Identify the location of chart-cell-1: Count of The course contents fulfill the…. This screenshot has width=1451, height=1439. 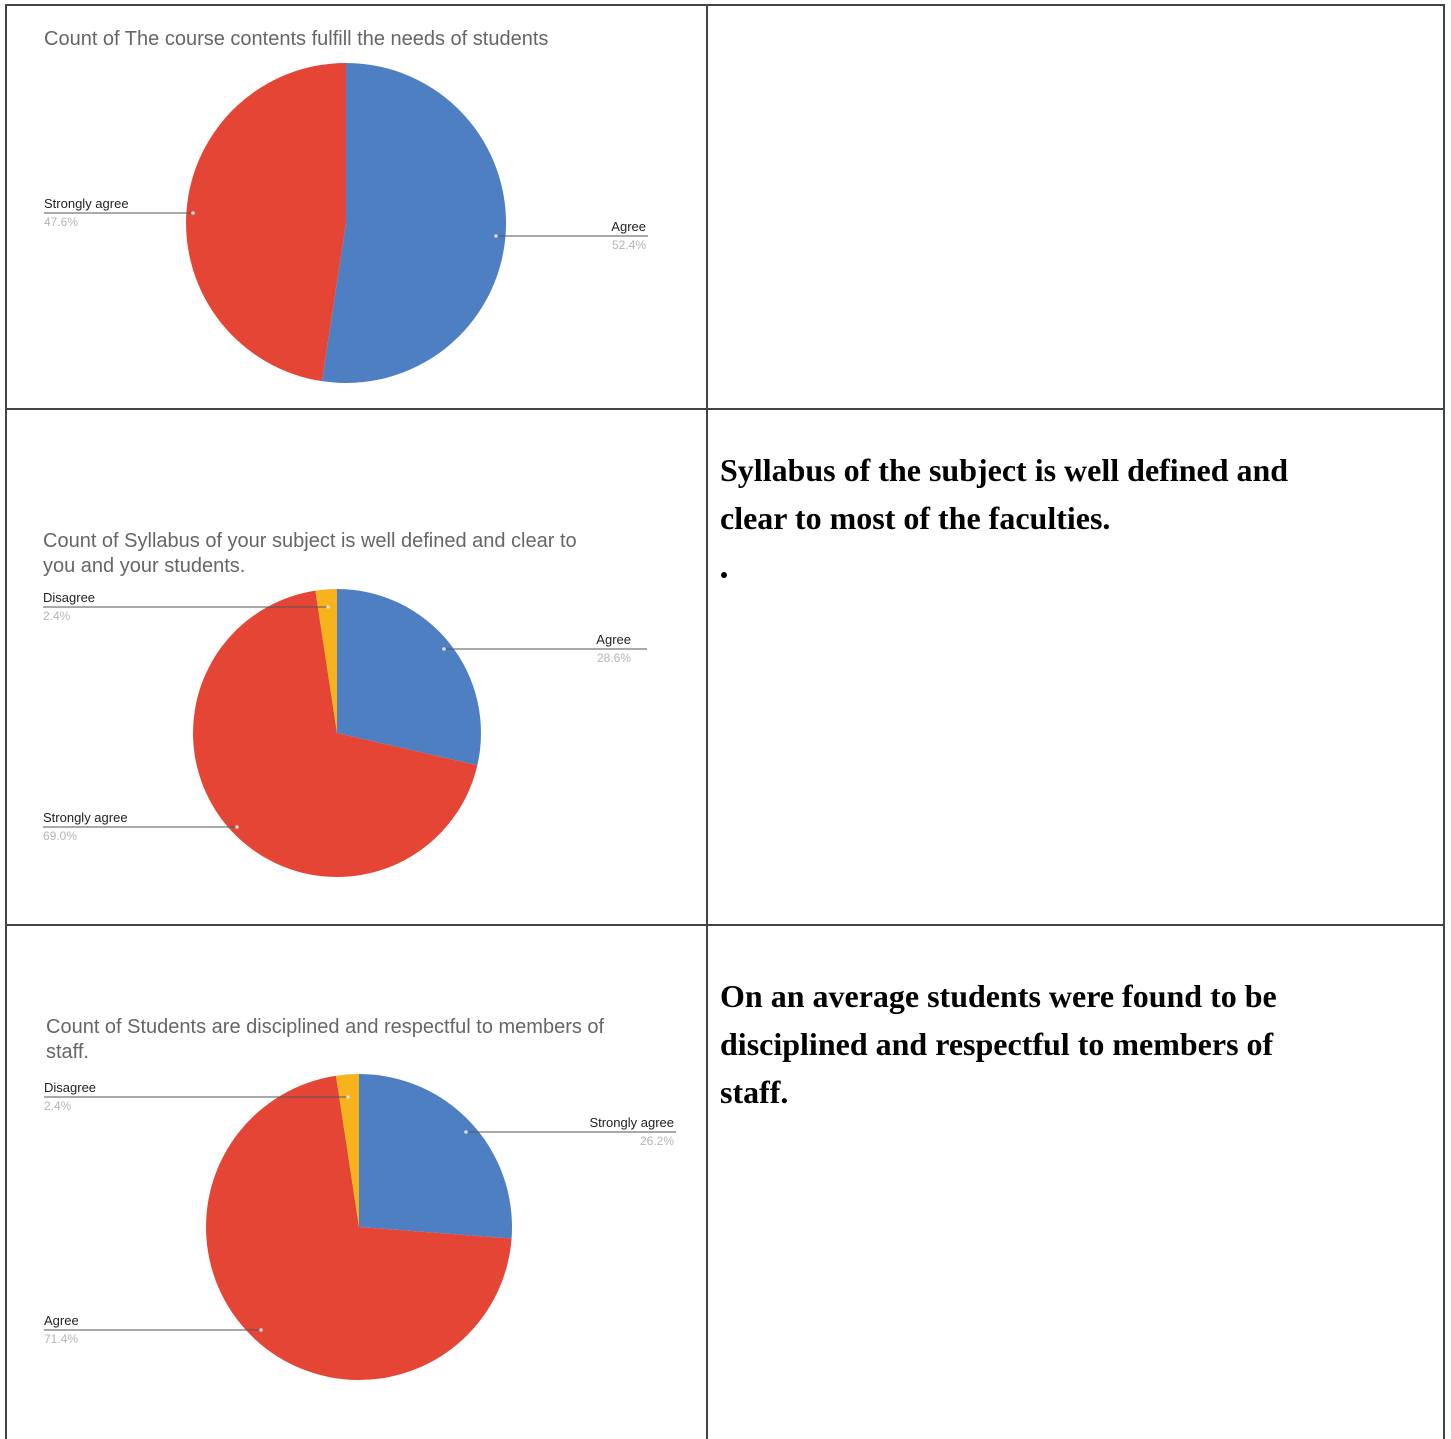
(356, 207).